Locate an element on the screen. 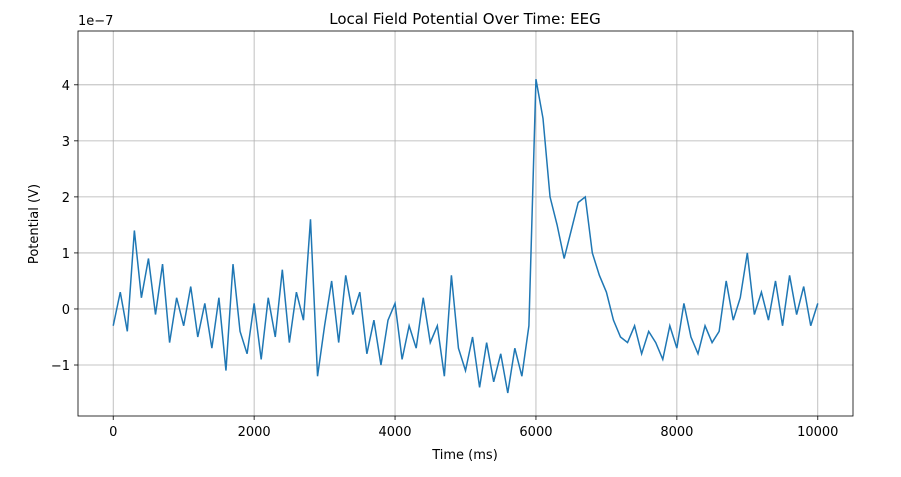 The image size is (901, 477). y-tick-label: 3 is located at coordinates (66, 142).